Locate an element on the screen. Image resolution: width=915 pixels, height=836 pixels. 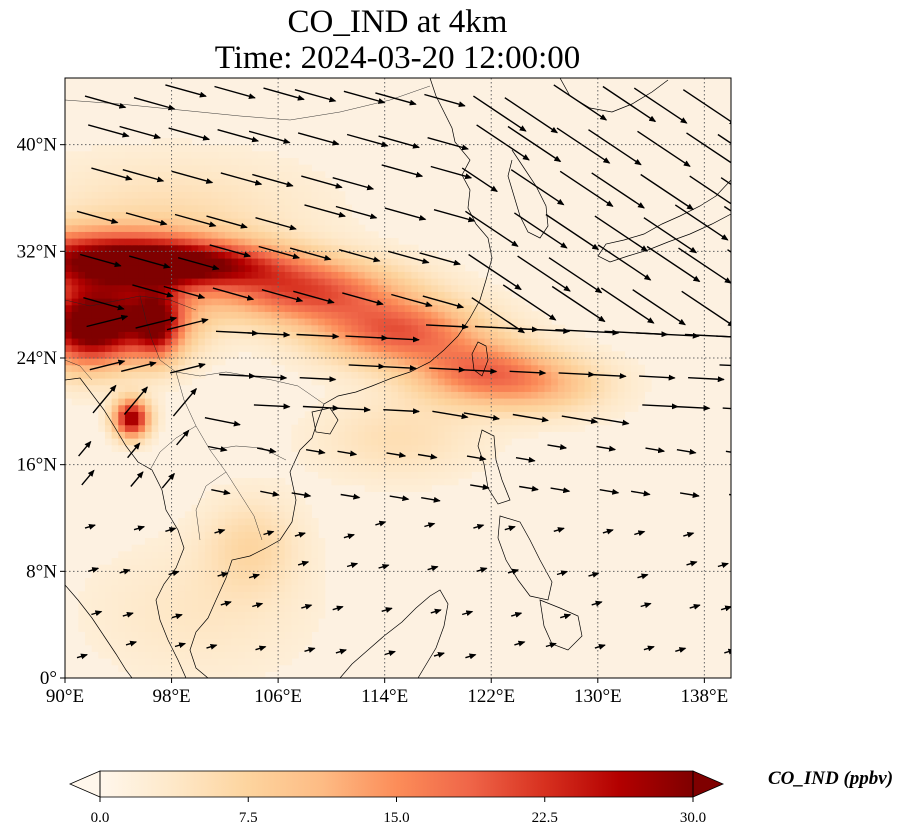
coastline-sumatra is located at coordinates (99, 631).